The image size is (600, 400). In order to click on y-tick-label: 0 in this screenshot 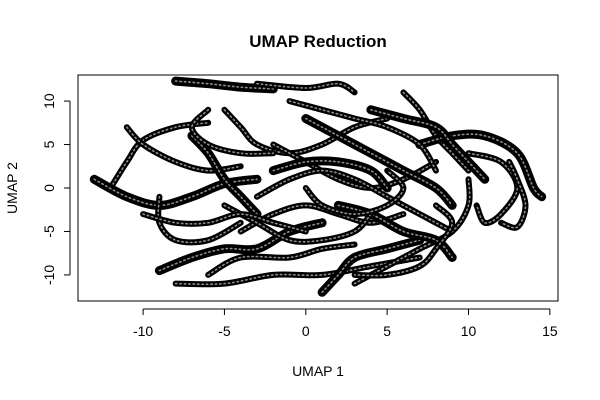, I will do `click(49, 188)`.